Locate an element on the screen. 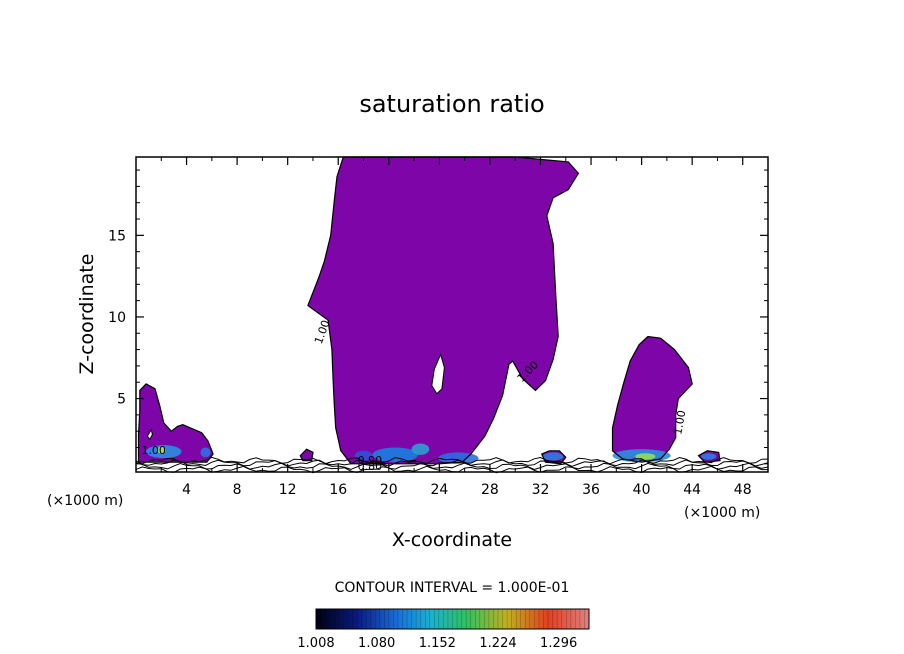 The width and height of the screenshot is (904, 654). x-tick-label: 8 is located at coordinates (237, 490).